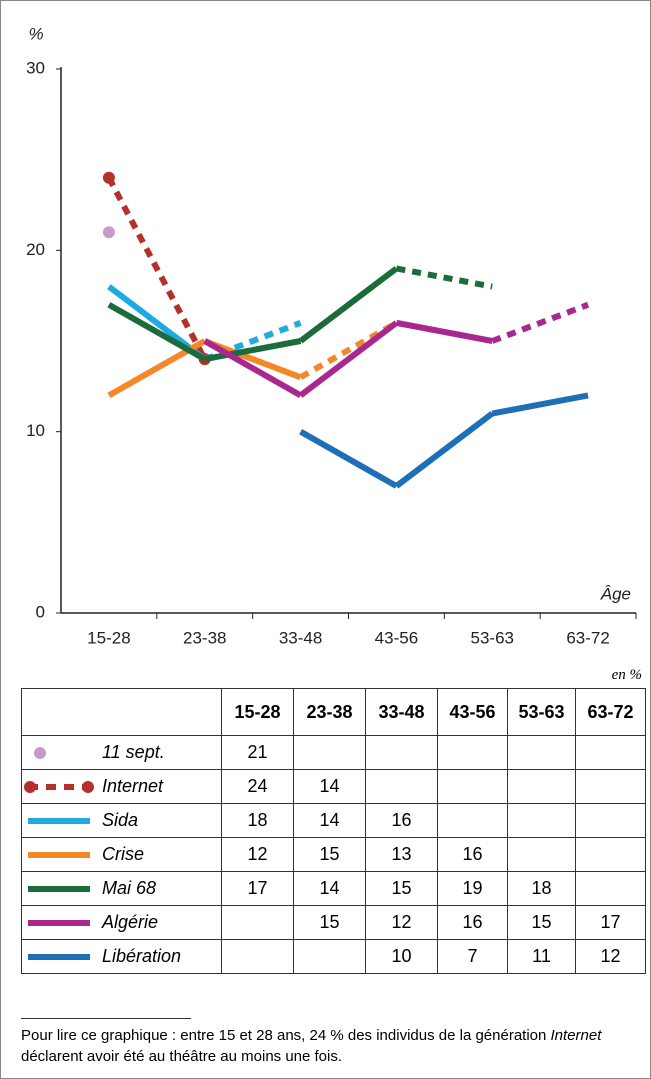 This screenshot has height=1079, width=651. I want to click on value-cell: 10, so click(401, 956).